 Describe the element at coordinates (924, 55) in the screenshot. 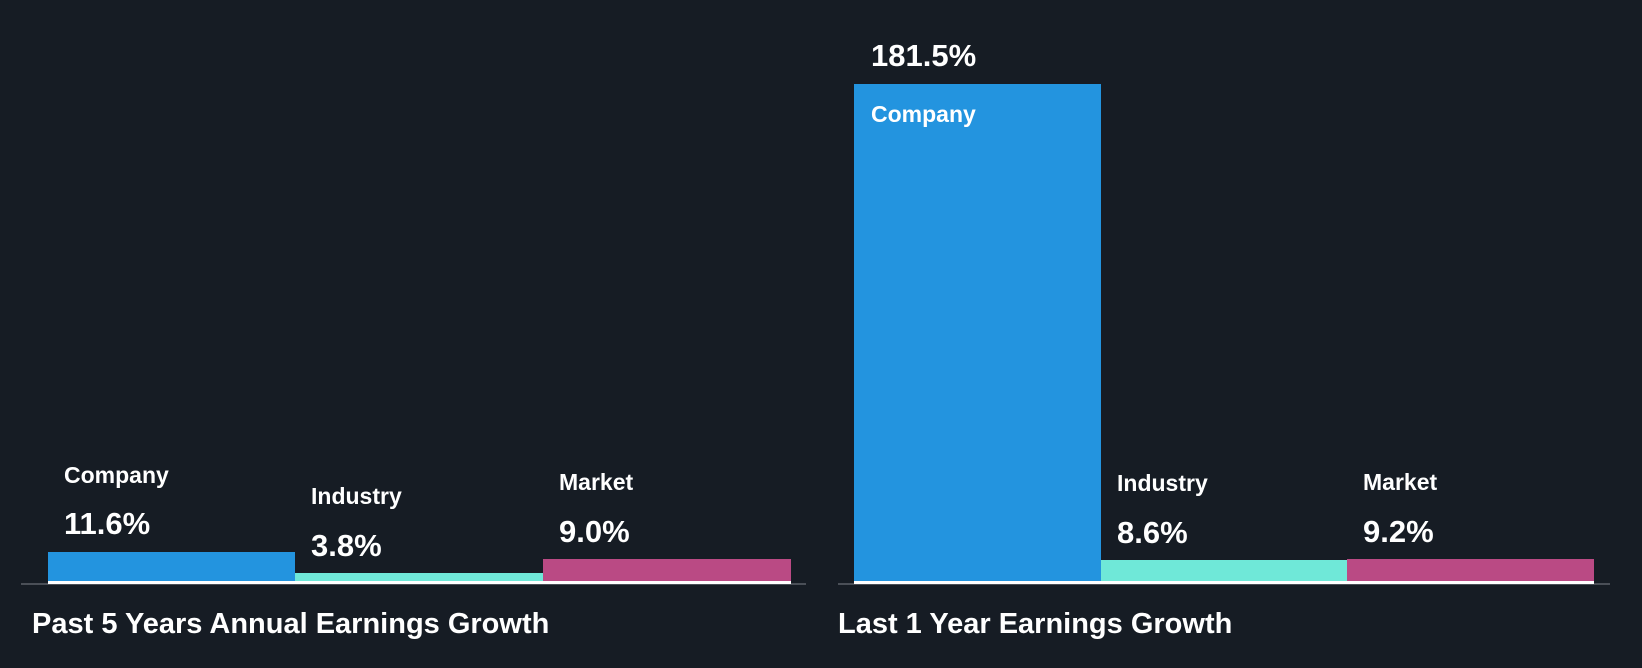

I see `value-company: 181.5%` at that location.